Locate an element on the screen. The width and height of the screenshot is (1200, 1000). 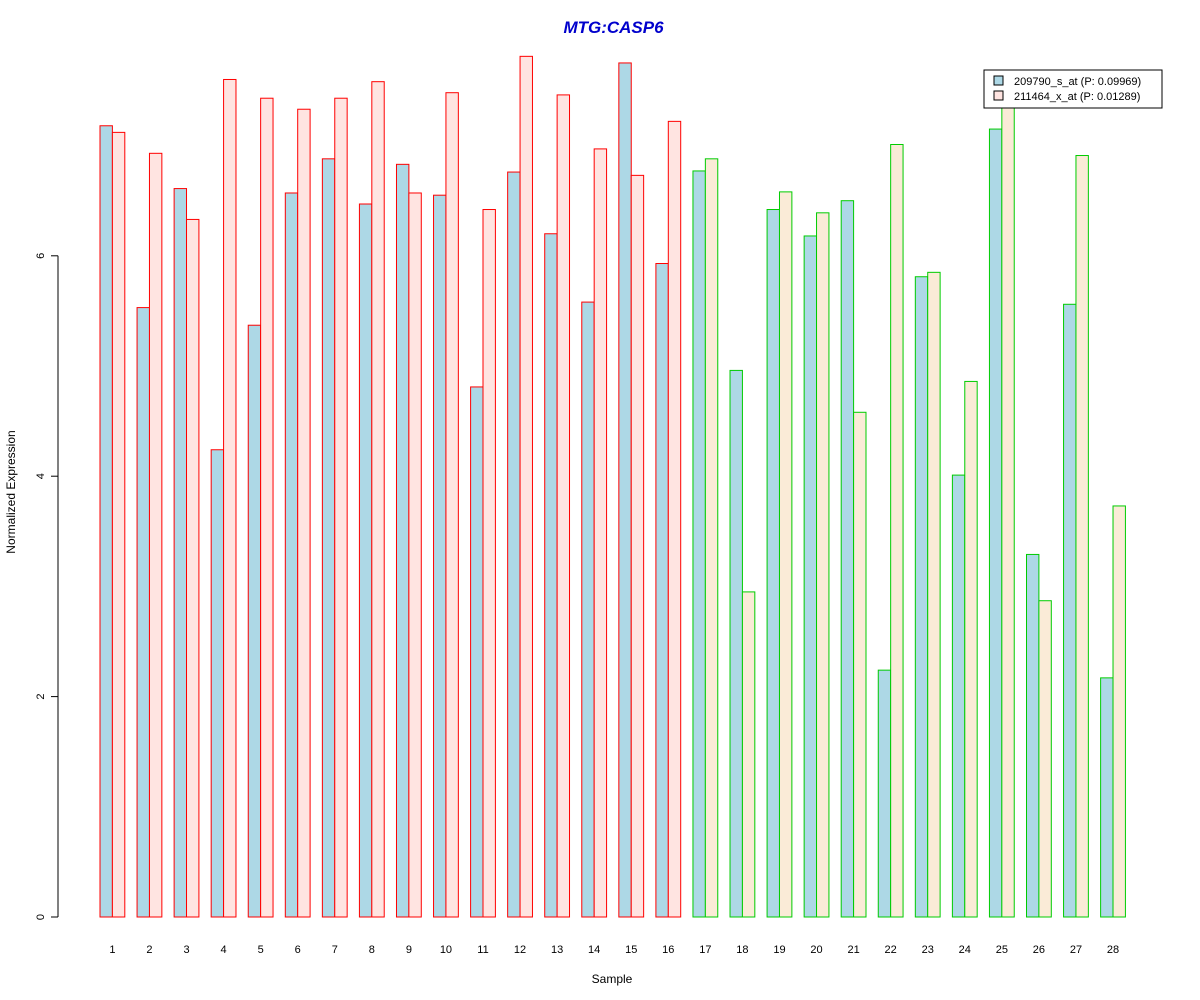
x-tick-label: 12 is located at coordinates (520, 950).